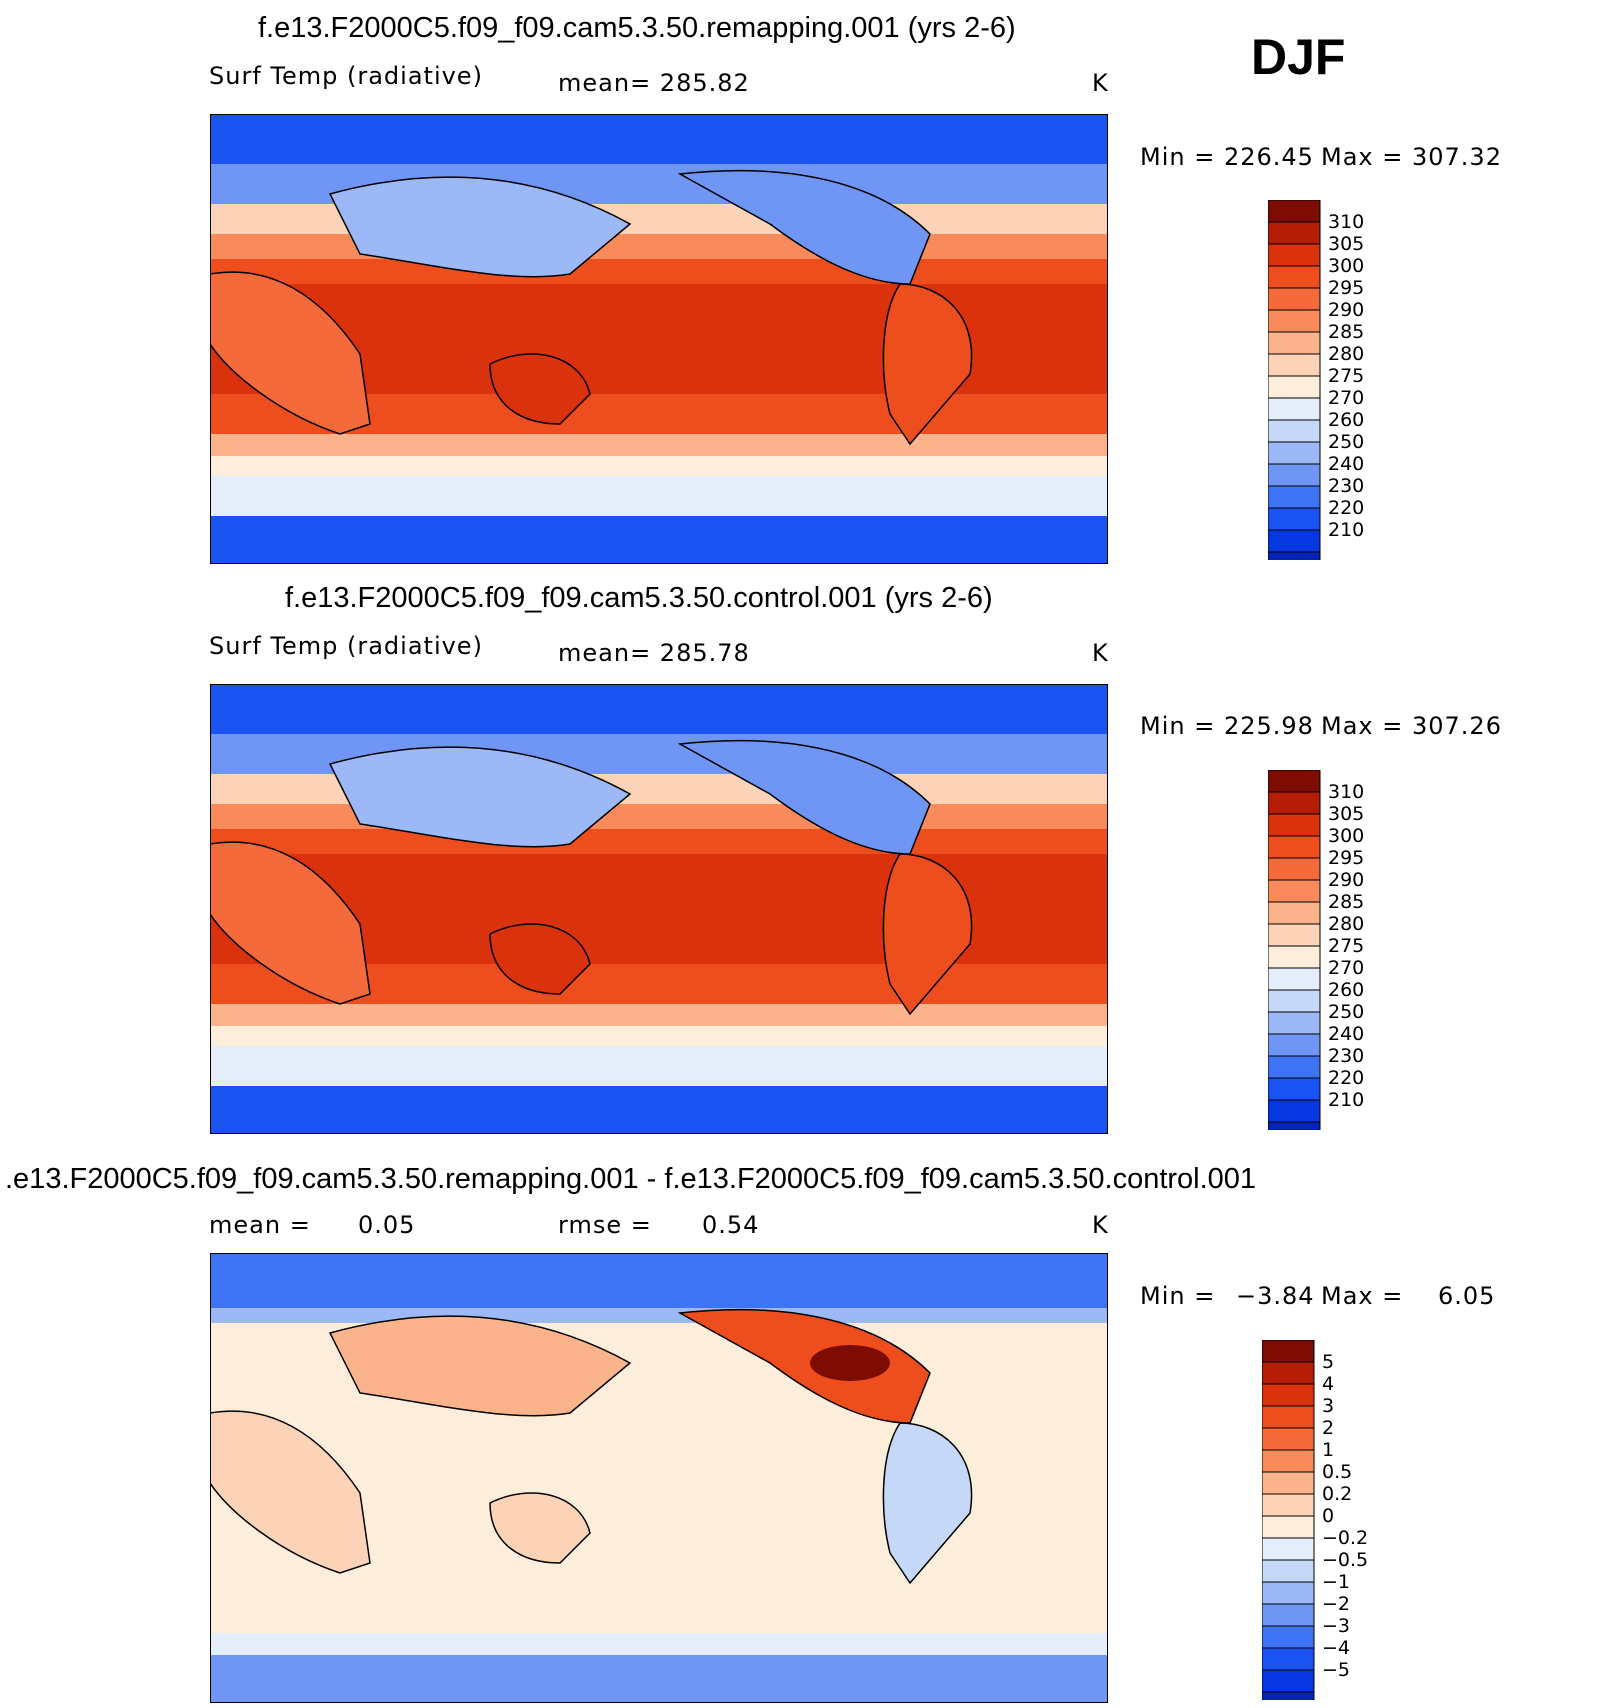 This screenshot has height=1708, width=1602. Describe the element at coordinates (1337, 1472) in the screenshot. I see `colorbar-tick-label: 0.5` at that location.